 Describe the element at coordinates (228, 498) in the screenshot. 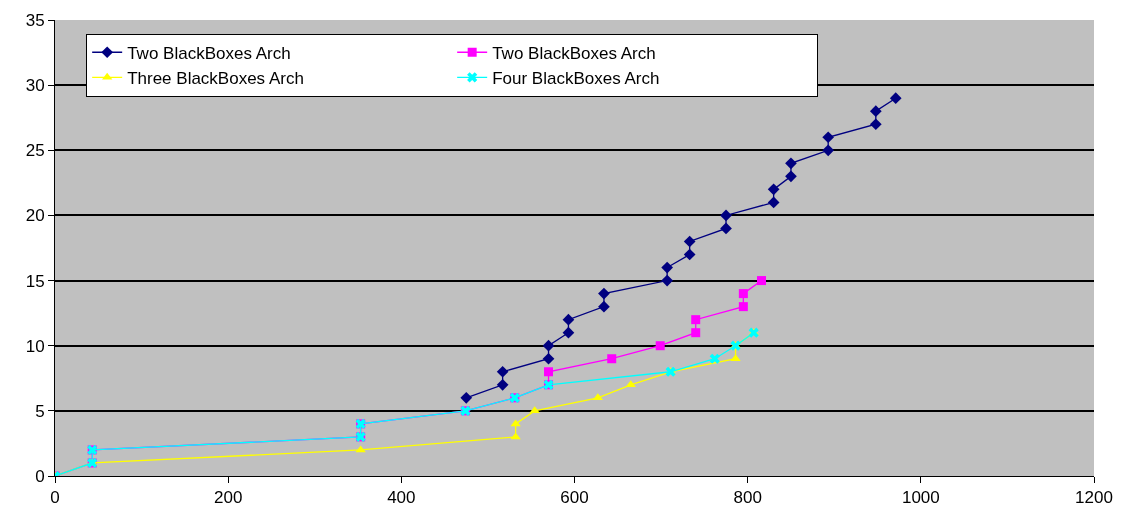

I see `x-tick-label: 200` at that location.